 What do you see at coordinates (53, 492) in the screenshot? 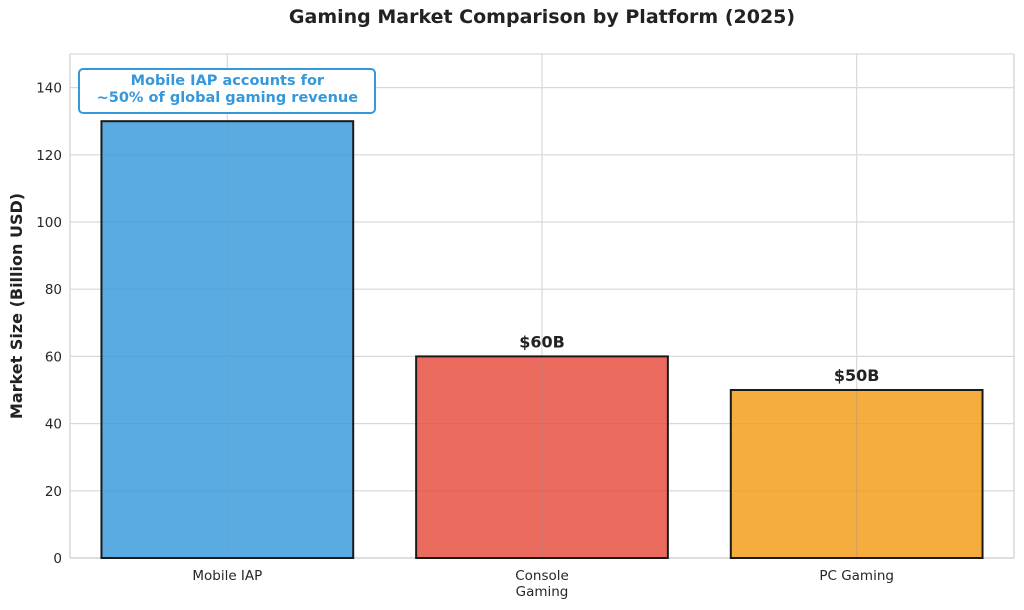
I see `y-tick-label: 20` at bounding box center [53, 492].